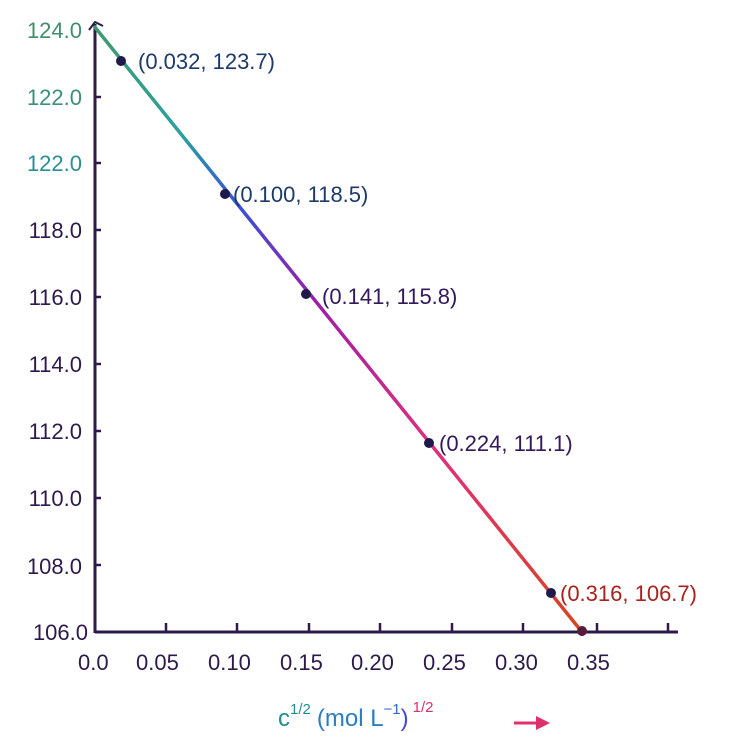 This screenshot has width=742, height=742. What do you see at coordinates (300, 709) in the screenshot?
I see `x-label-c-sup: 1/2` at bounding box center [300, 709].